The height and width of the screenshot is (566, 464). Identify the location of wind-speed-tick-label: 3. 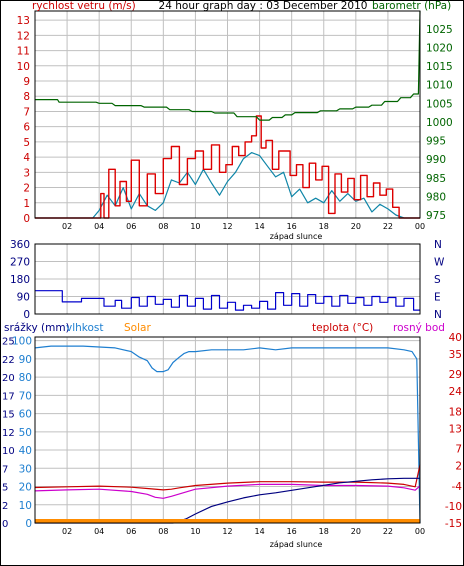
(26, 173).